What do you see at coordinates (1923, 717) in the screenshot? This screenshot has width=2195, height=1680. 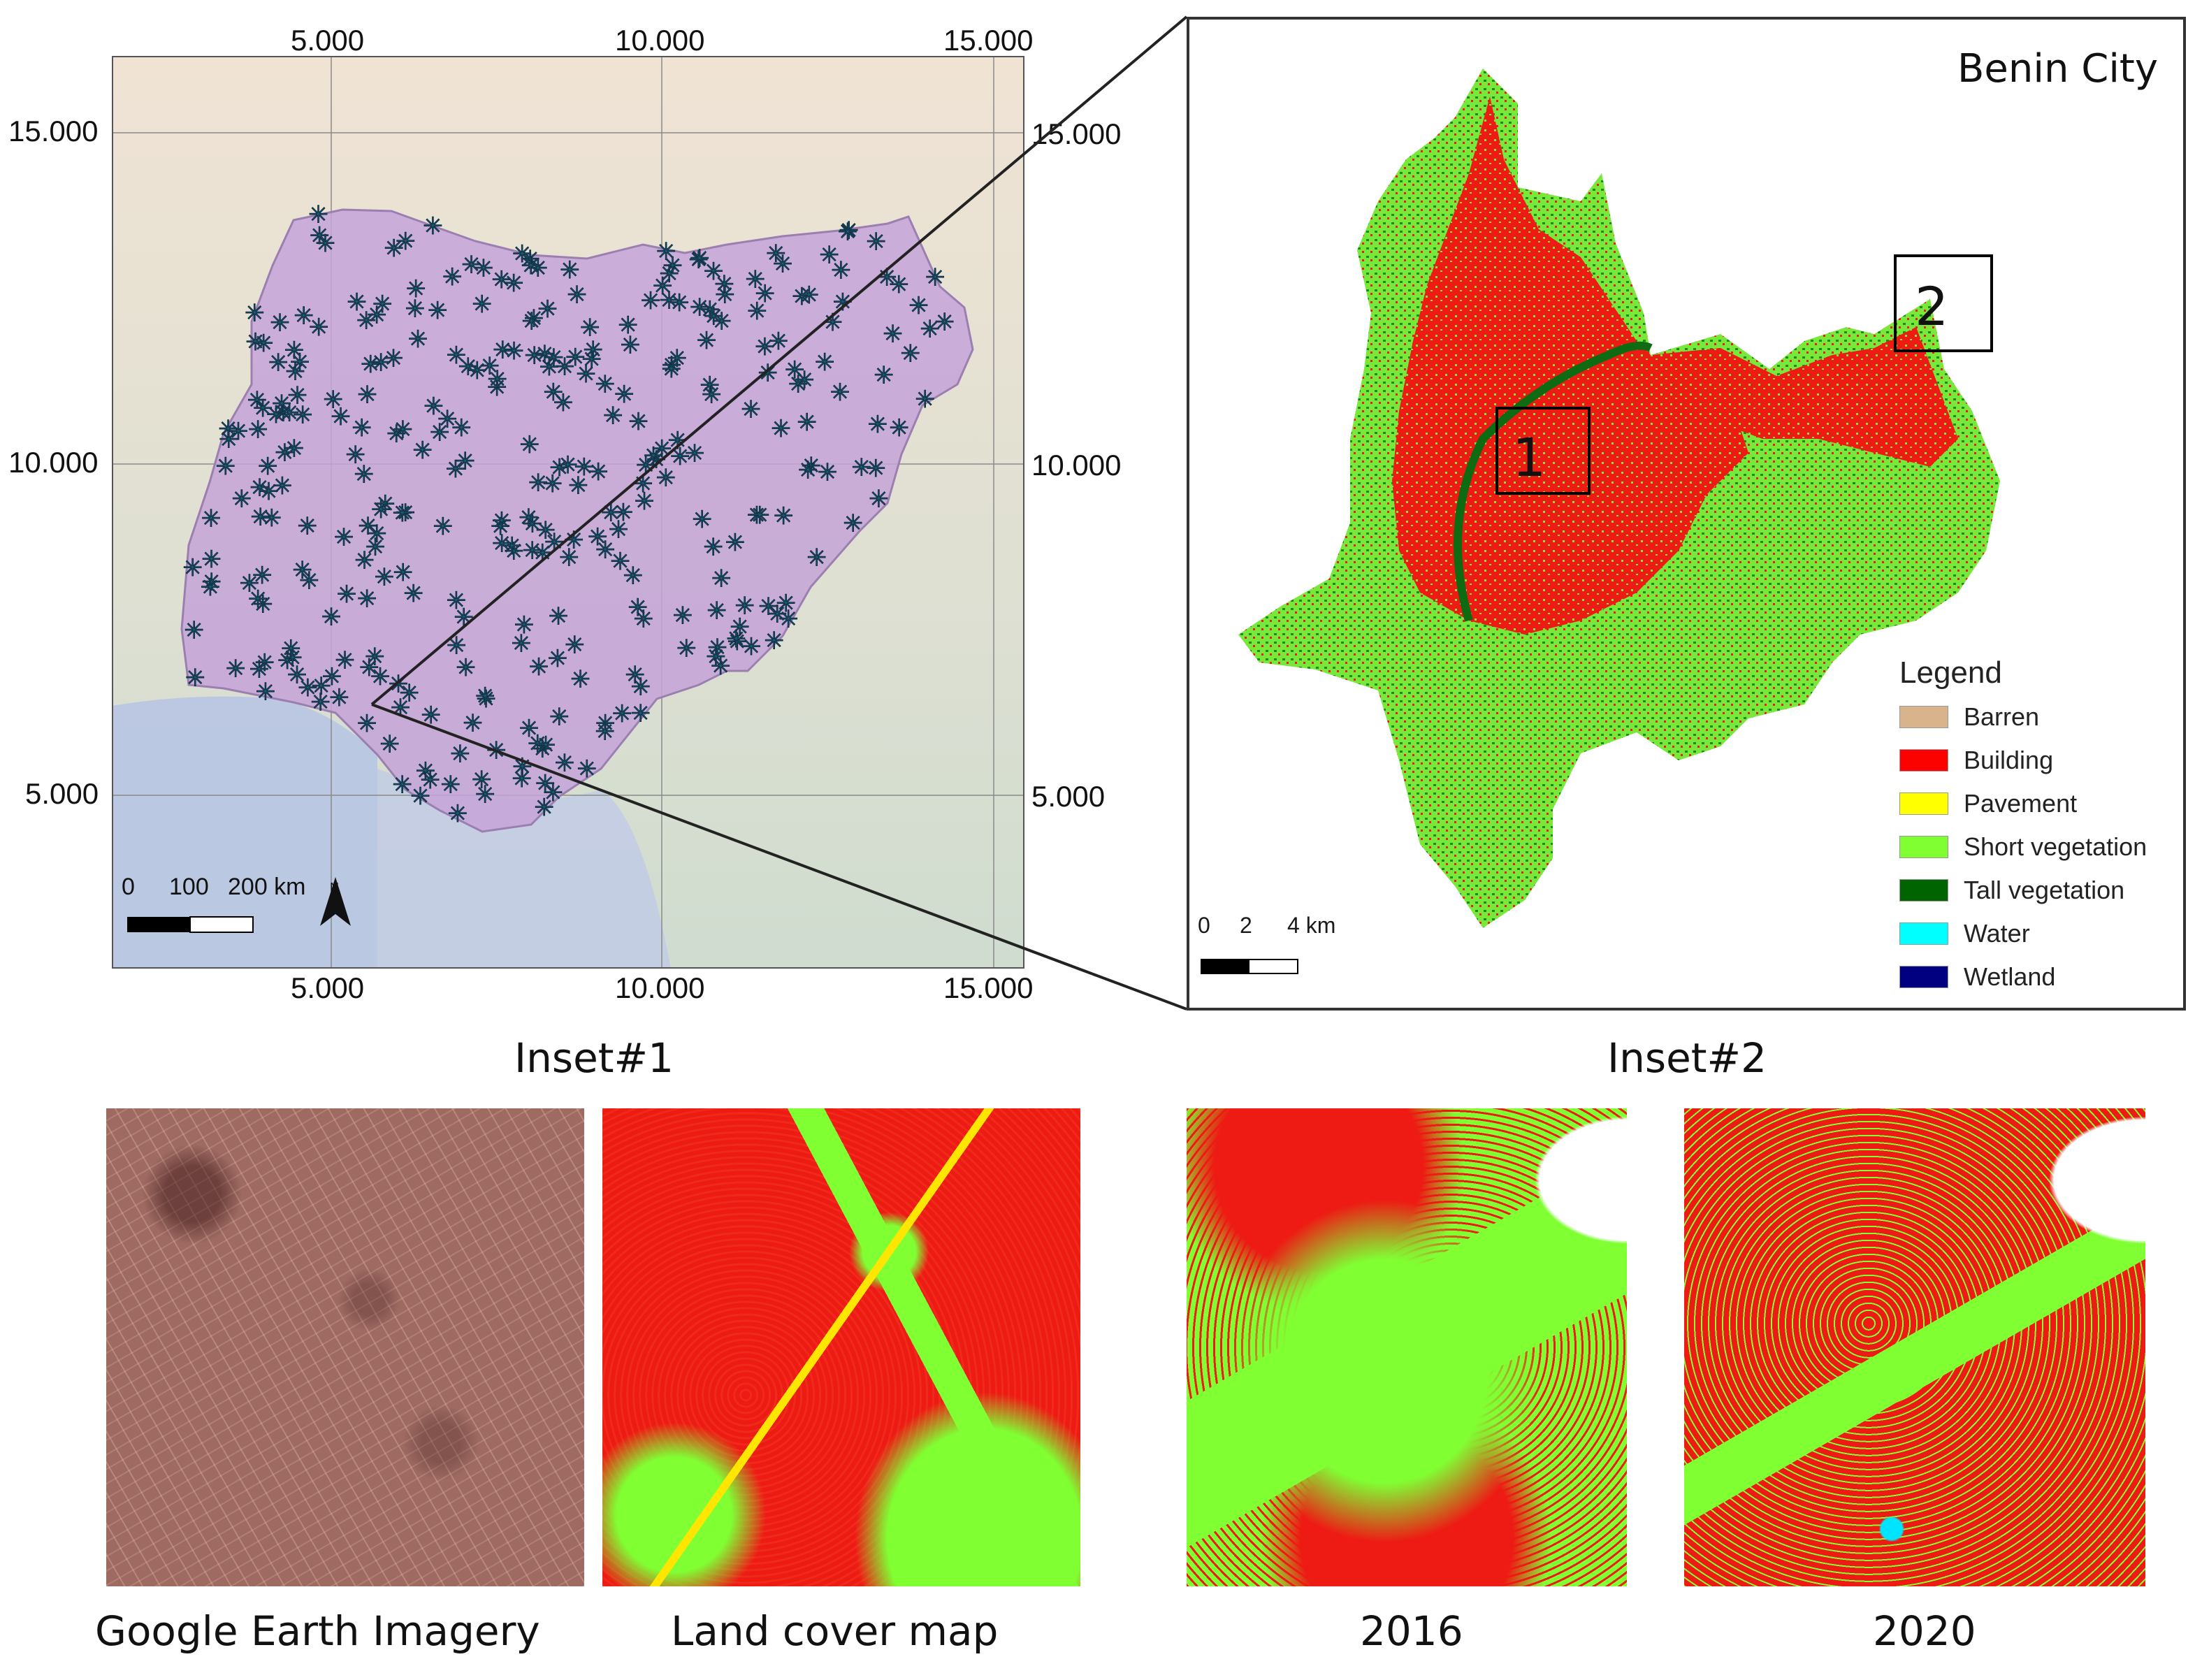 I see `legend-swatch-barren` at bounding box center [1923, 717].